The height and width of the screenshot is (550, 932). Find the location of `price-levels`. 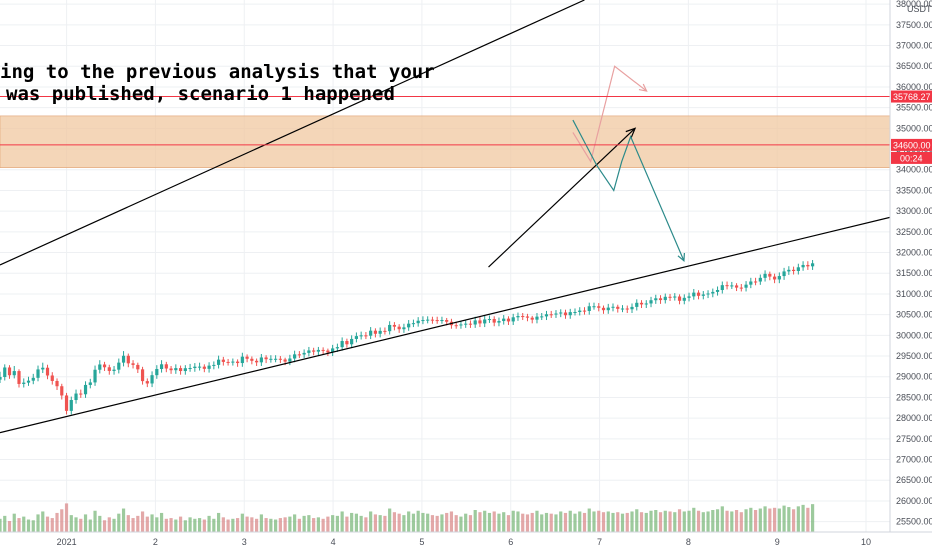

price-levels is located at coordinates (445, 121).